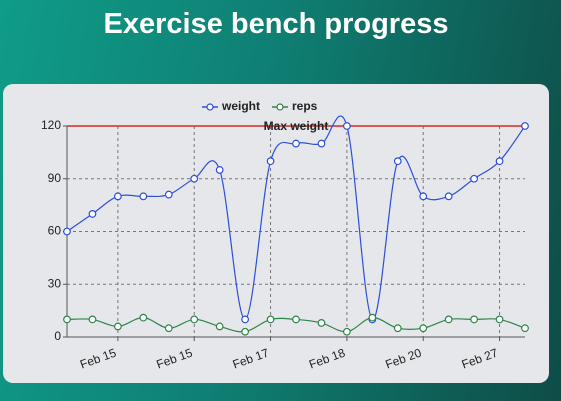 Image resolution: width=561 pixels, height=401 pixels. What do you see at coordinates (305, 106) in the screenshot?
I see `legend-label: reps` at bounding box center [305, 106].